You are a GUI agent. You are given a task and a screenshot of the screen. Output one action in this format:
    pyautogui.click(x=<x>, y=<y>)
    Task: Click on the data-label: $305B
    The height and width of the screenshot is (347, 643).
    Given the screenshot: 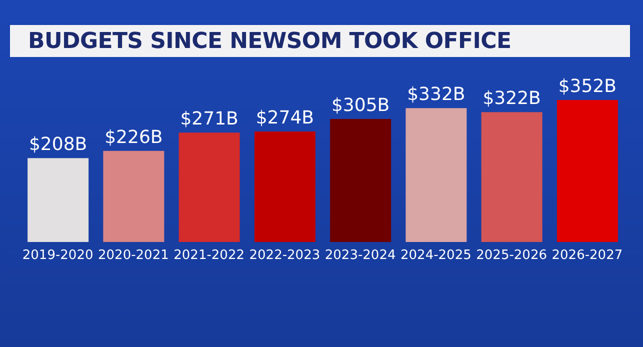 What is the action you would take?
    pyautogui.click(x=360, y=105)
    